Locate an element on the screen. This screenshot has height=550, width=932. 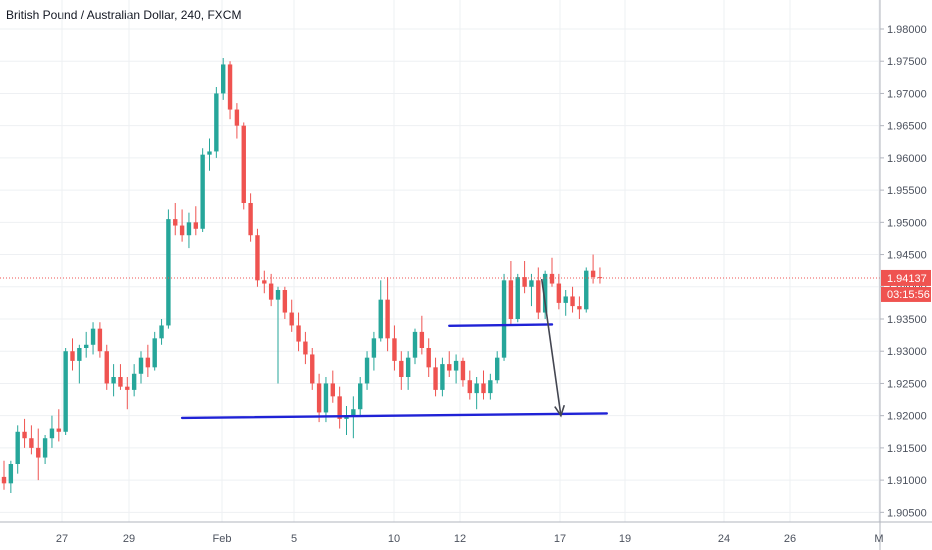
price-badges: 1.94137 03:15:56 is located at coordinates (906, 285).